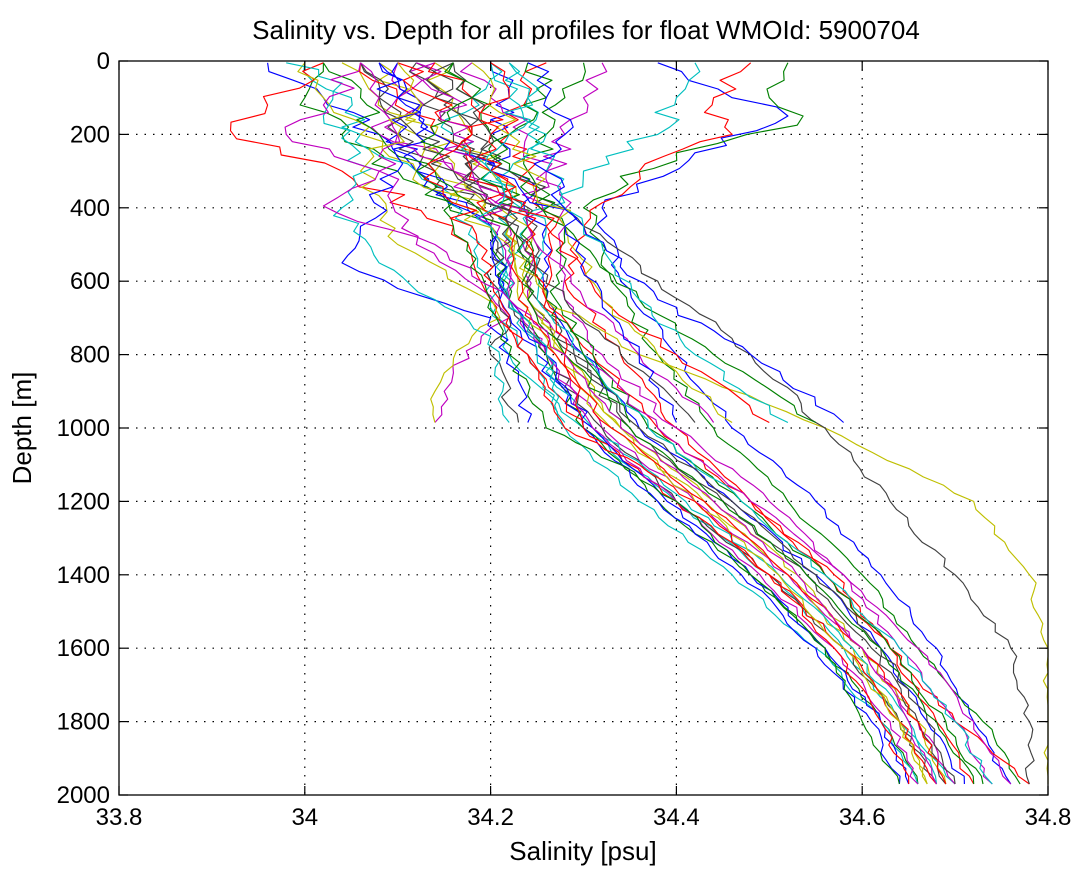  I want to click on y-axis-label: Depth [m], so click(22, 428).